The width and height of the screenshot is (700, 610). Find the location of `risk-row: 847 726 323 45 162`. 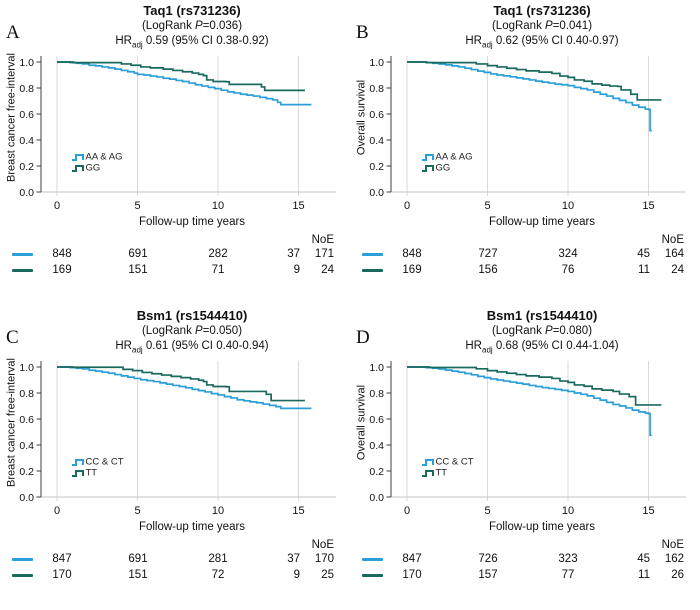

risk-row: 847 726 323 45 162 is located at coordinates (525, 560).